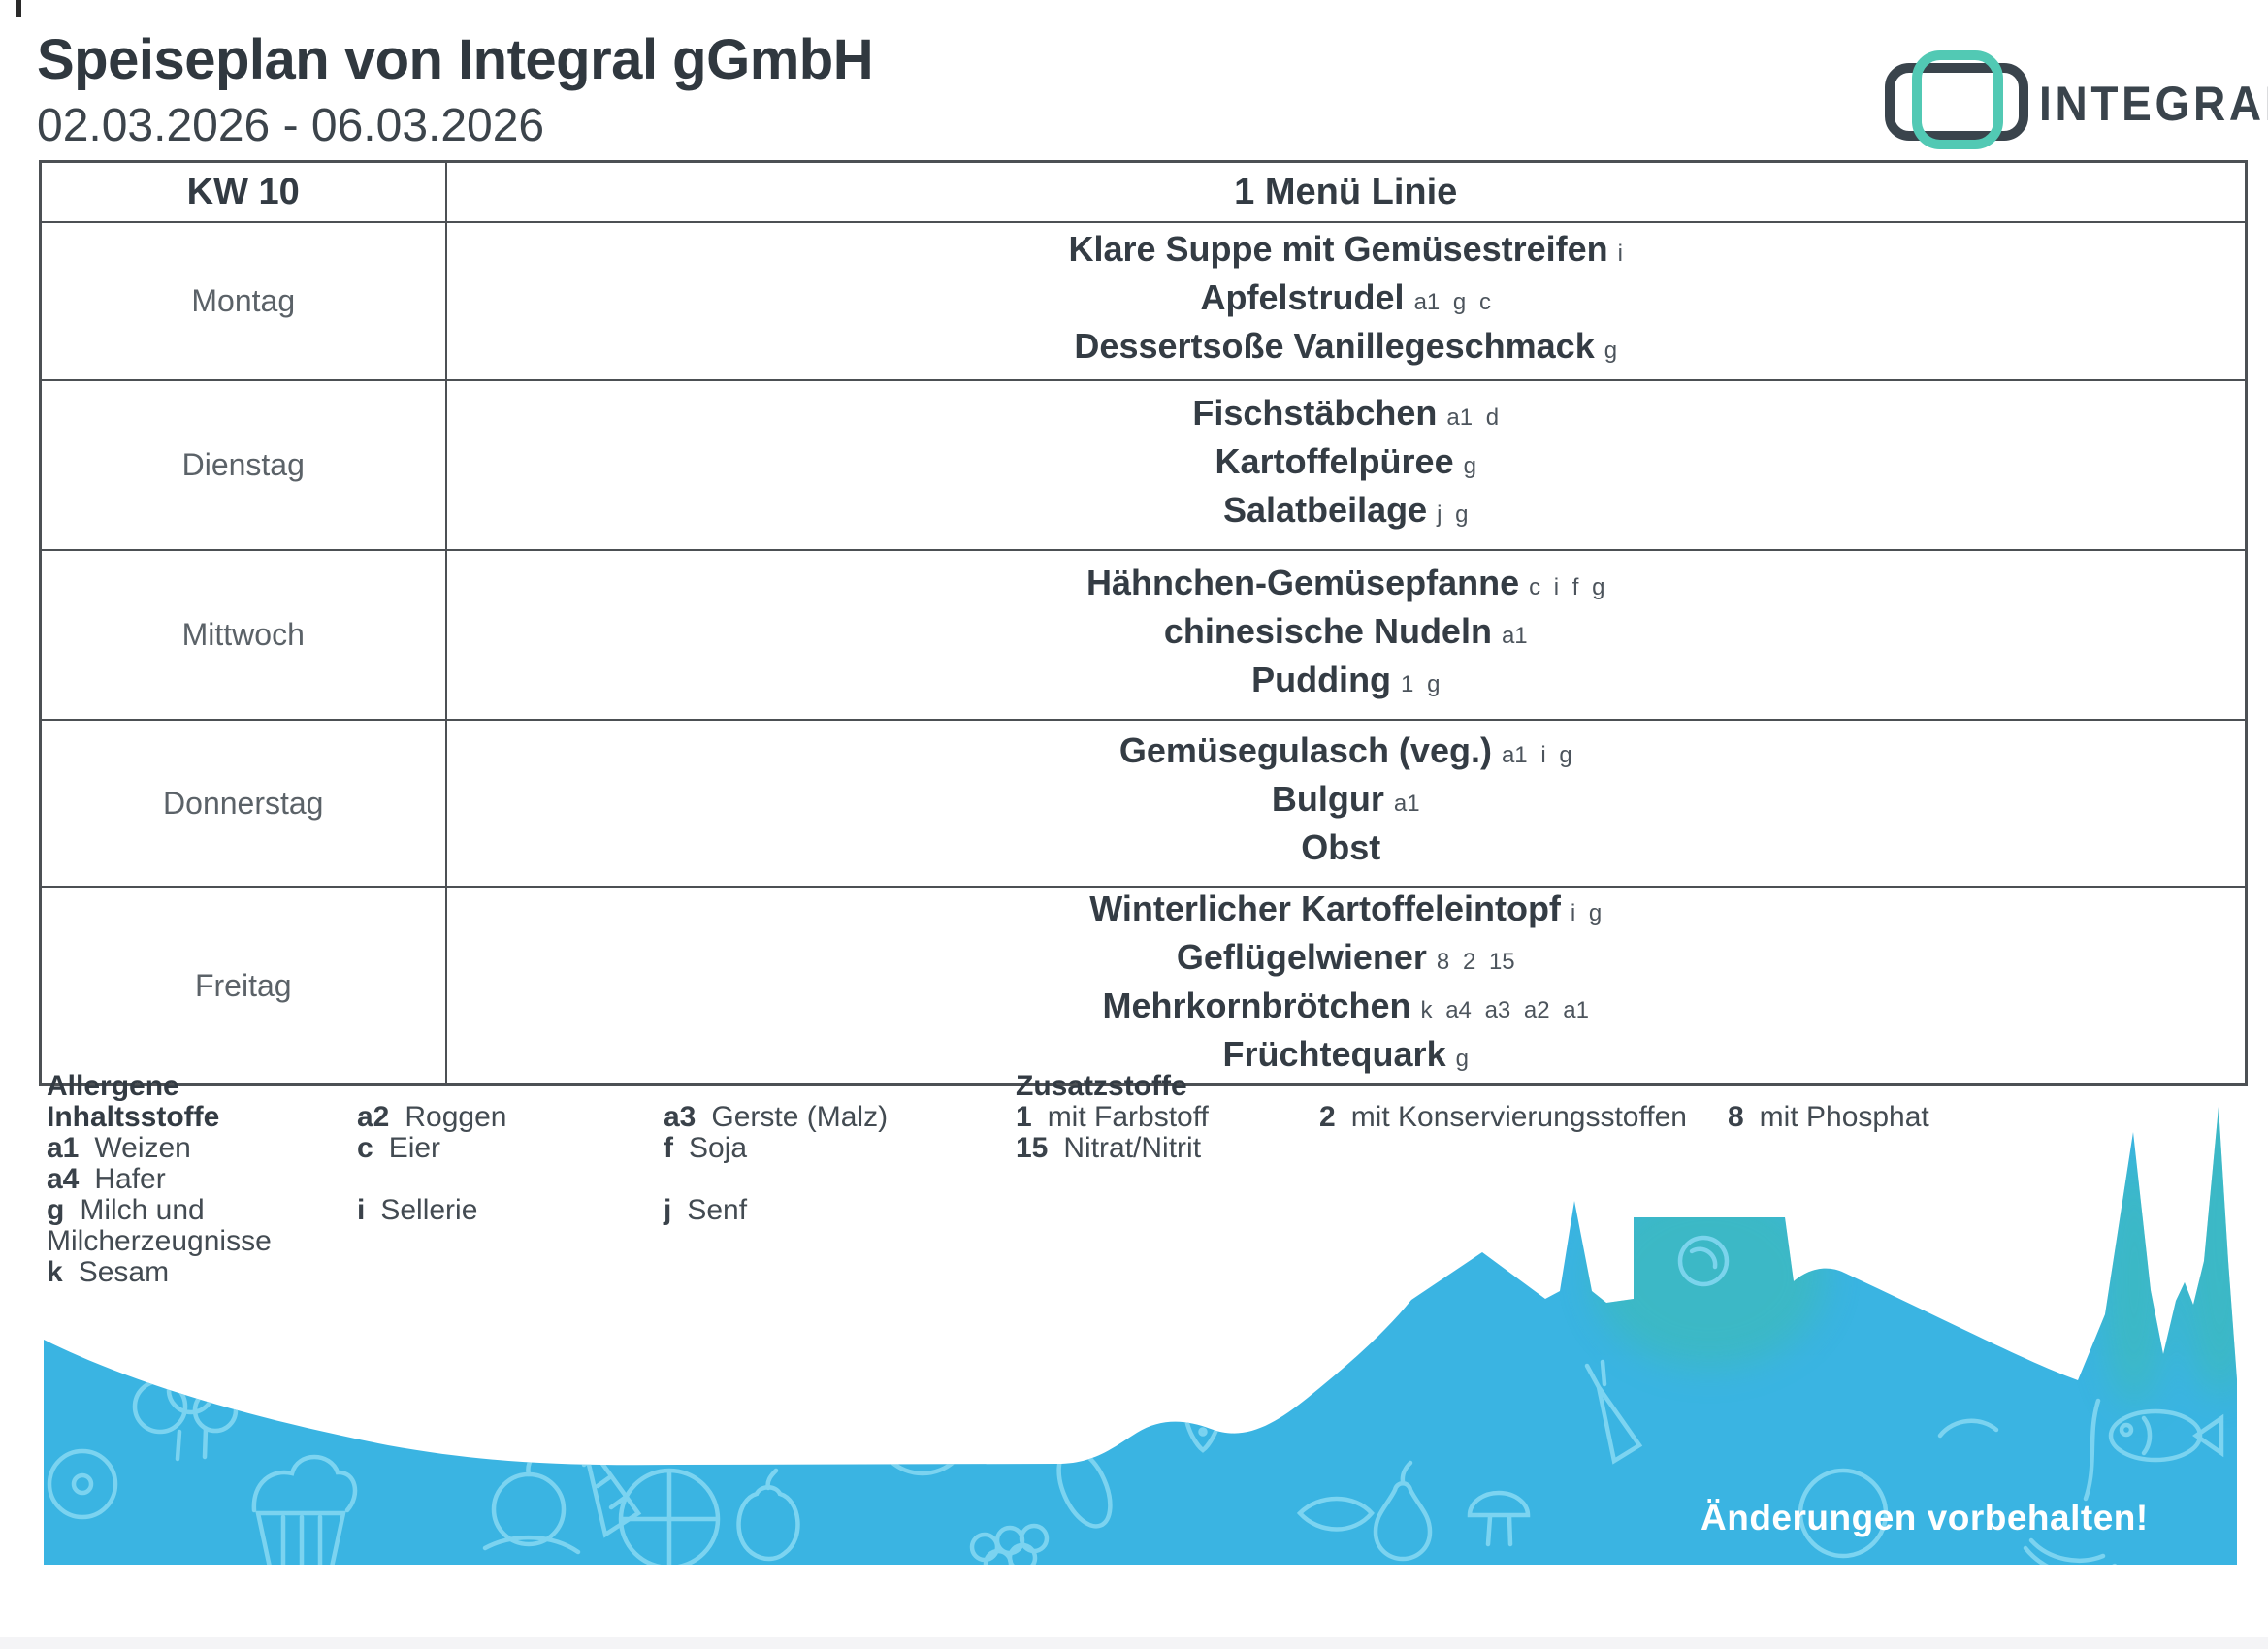  I want to click on legend-code: j, so click(668, 1210).